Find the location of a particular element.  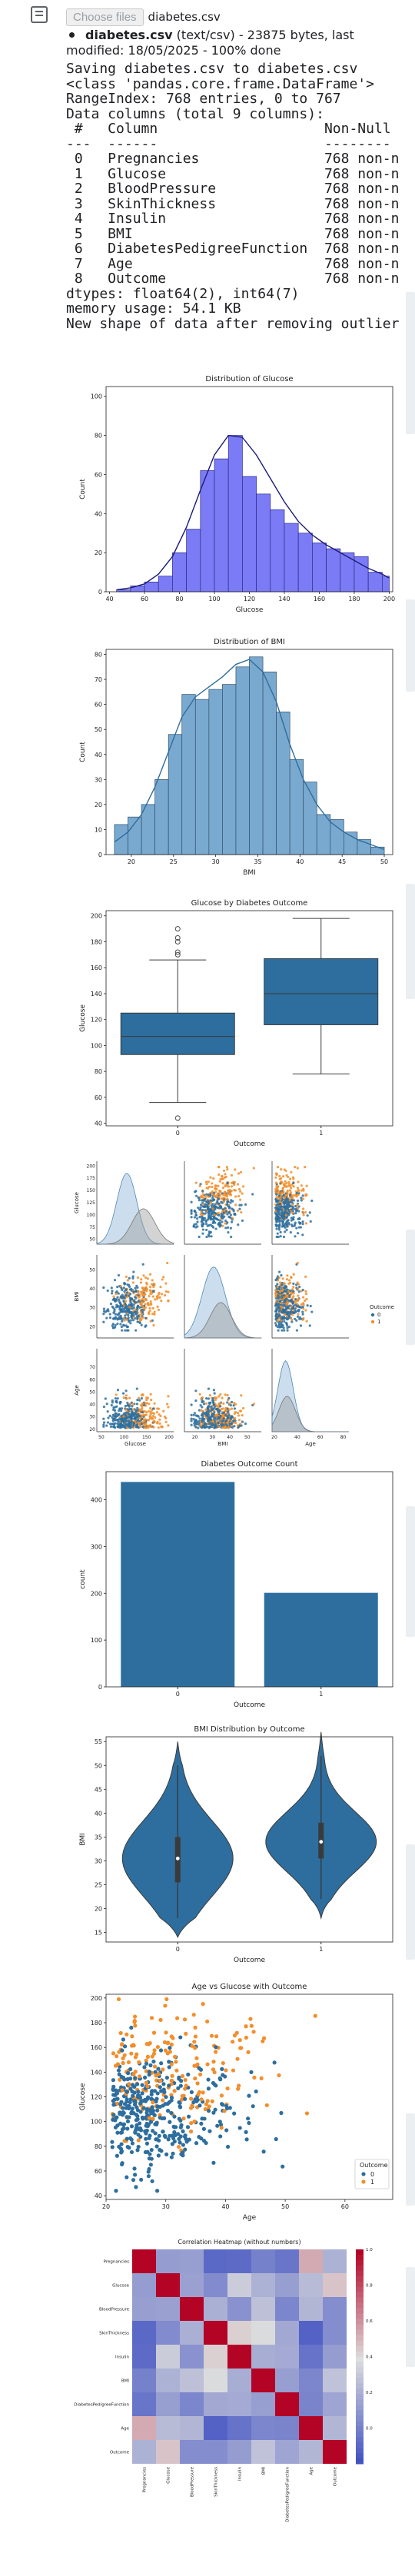

outlier-point is located at coordinates (177, 952).